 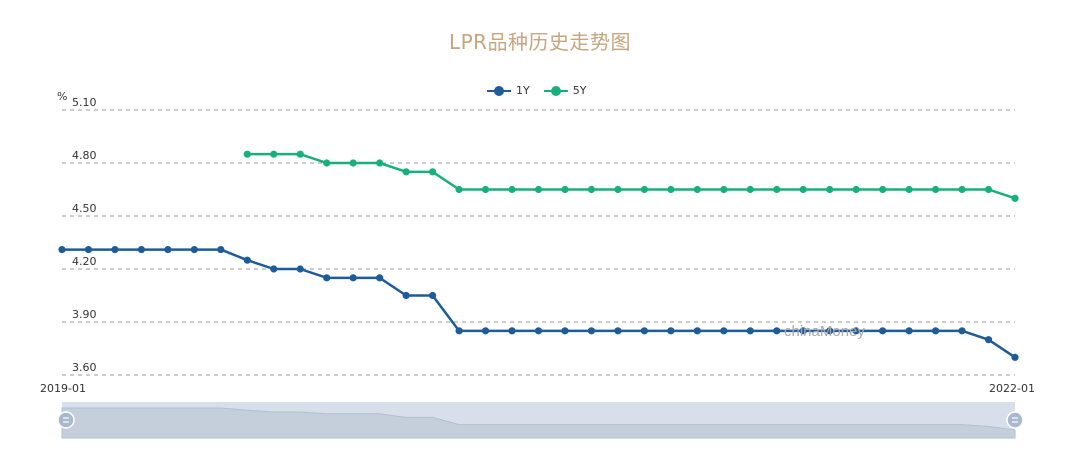 What do you see at coordinates (66, 420) in the screenshot?
I see `slider-start-handle` at bounding box center [66, 420].